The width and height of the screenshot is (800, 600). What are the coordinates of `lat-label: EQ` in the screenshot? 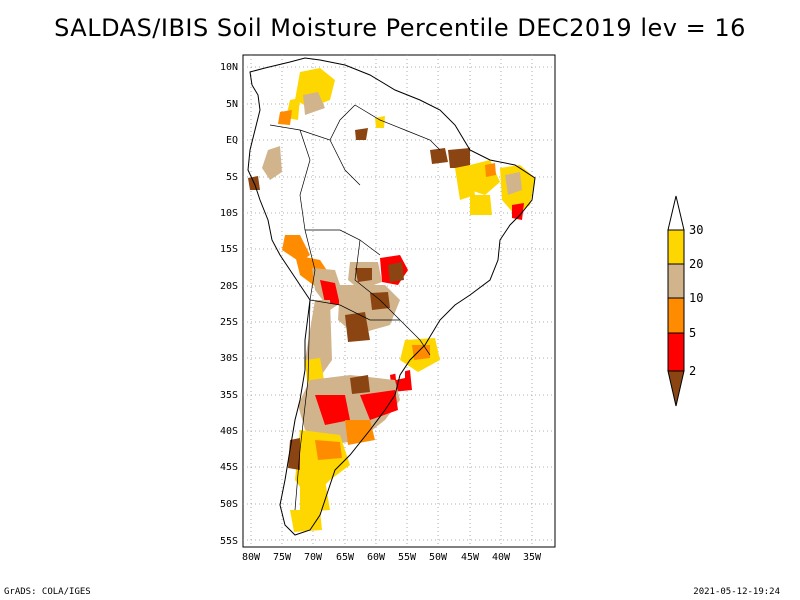 It's located at (232, 140).